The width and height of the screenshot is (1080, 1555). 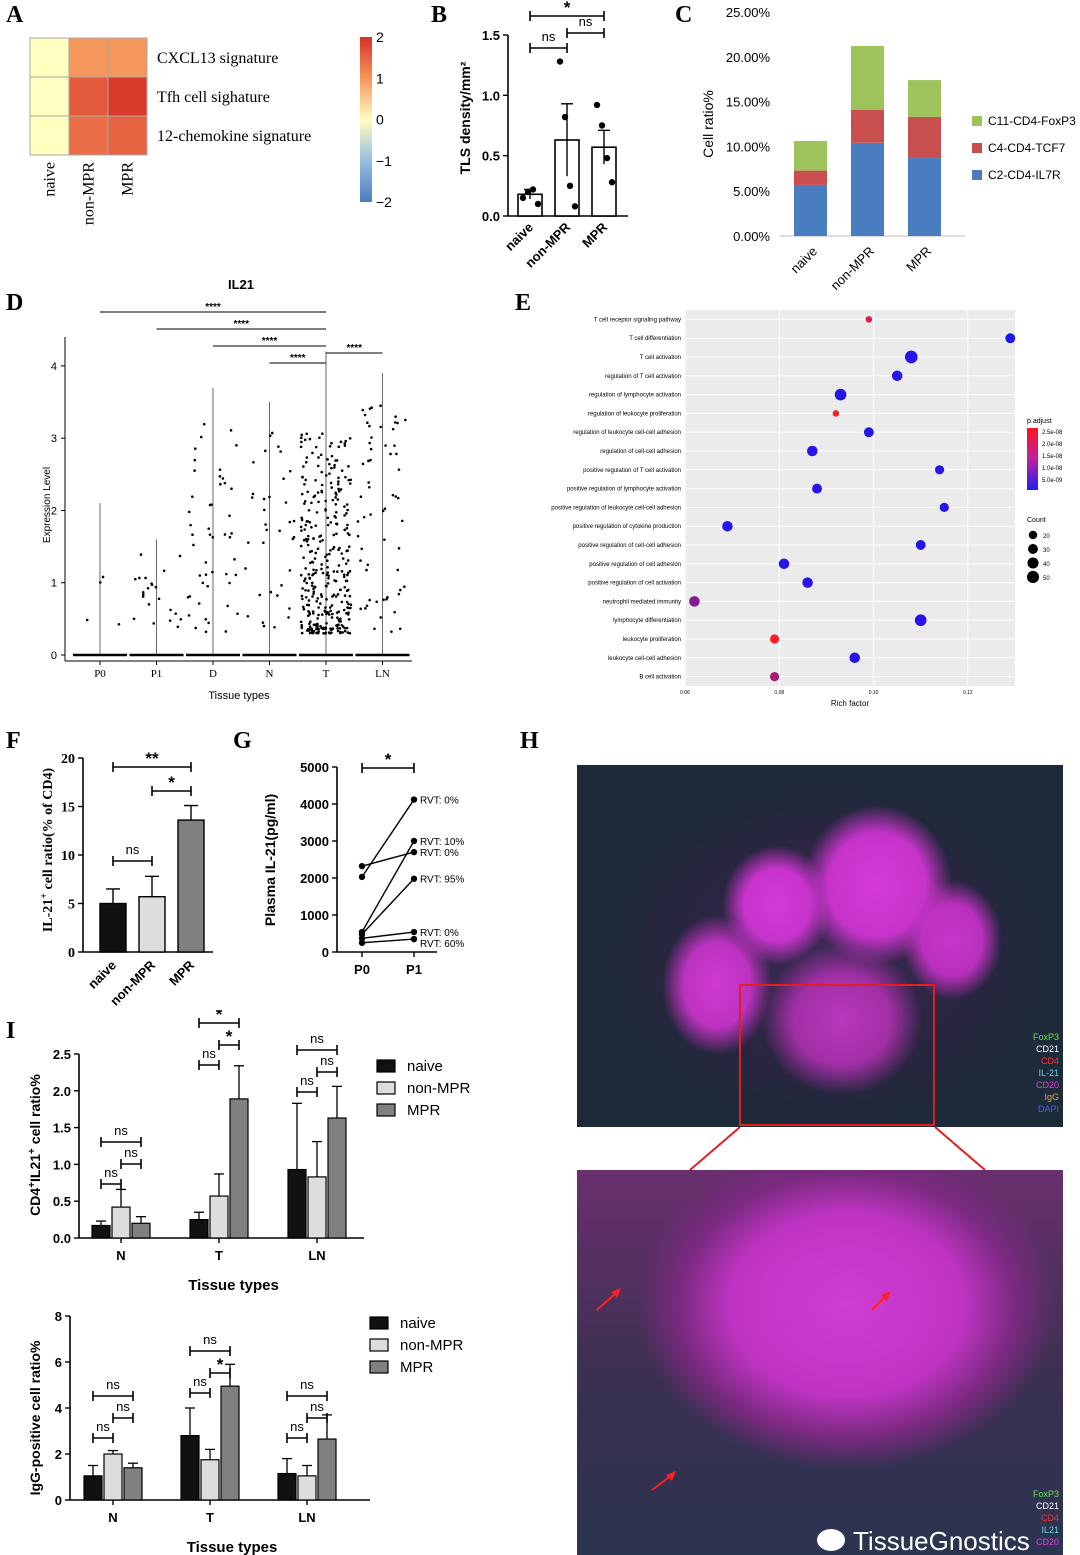 I want to click on y-axis-label: IL-21+ cell ratio(% of CD4), so click(x=48, y=849).